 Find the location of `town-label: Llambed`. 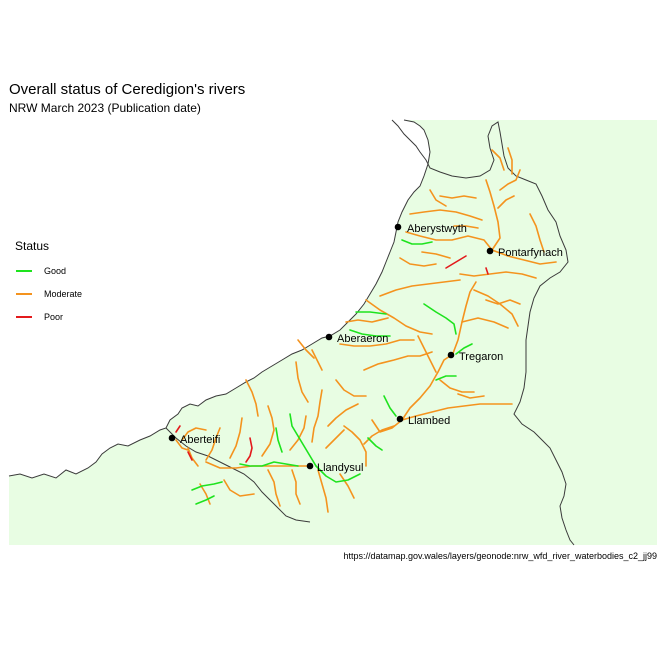

town-label: Llambed is located at coordinates (429, 421).